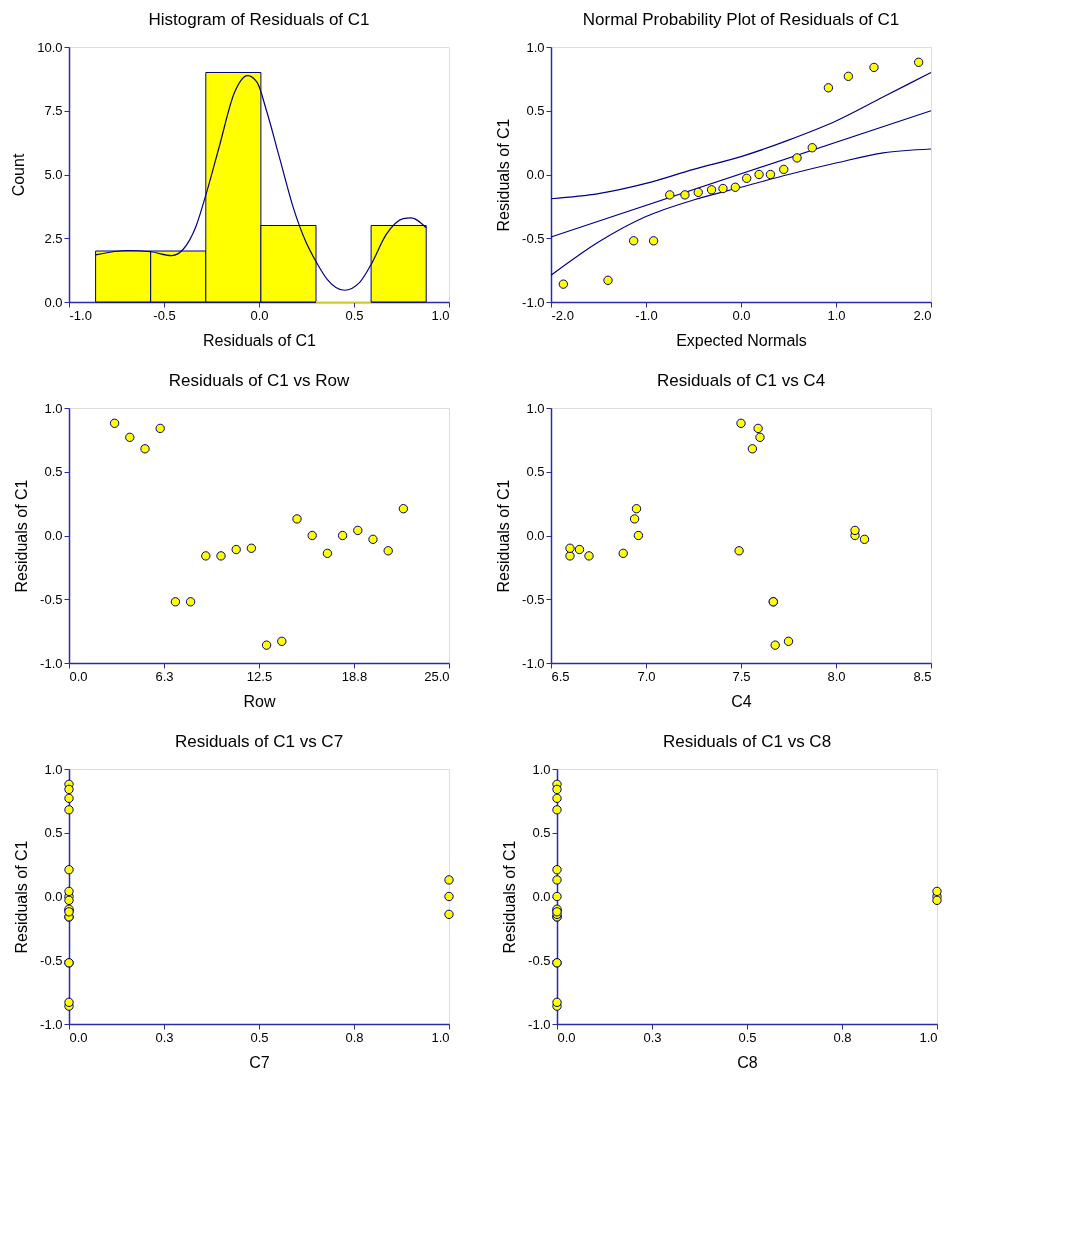 The image size is (1092, 1260). Describe the element at coordinates (922, 315) in the screenshot. I see `x-tick-label: 2.0` at that location.